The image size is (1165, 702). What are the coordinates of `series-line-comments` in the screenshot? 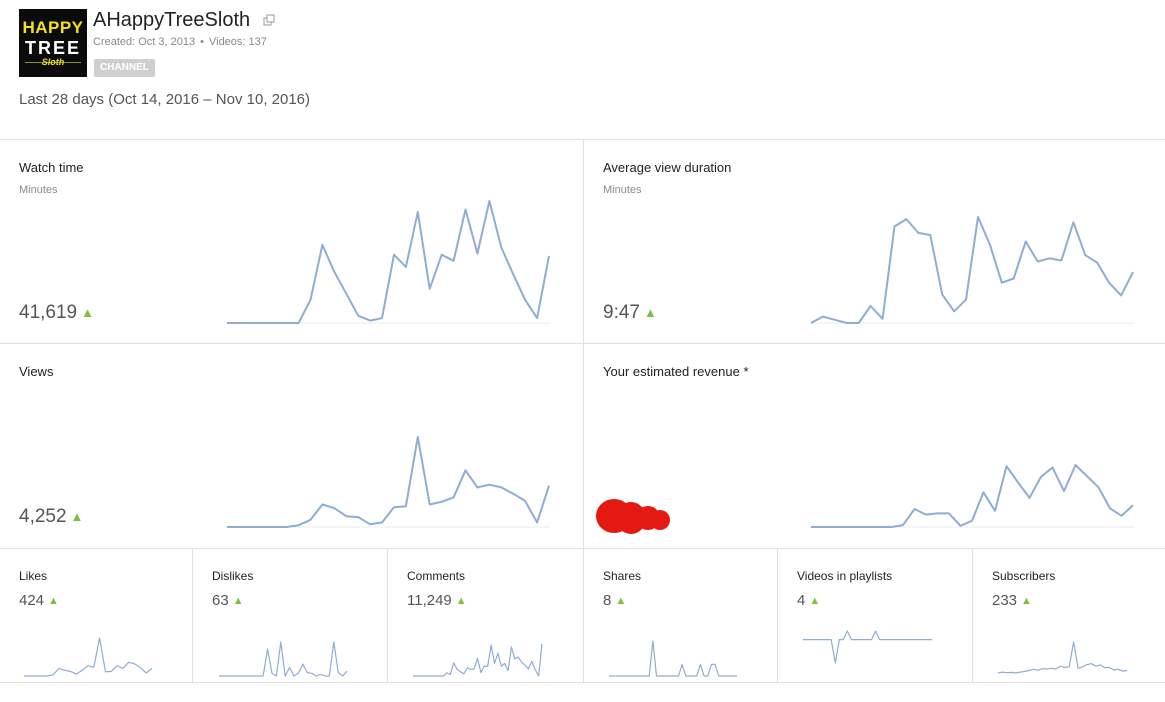 It's located at (478, 660).